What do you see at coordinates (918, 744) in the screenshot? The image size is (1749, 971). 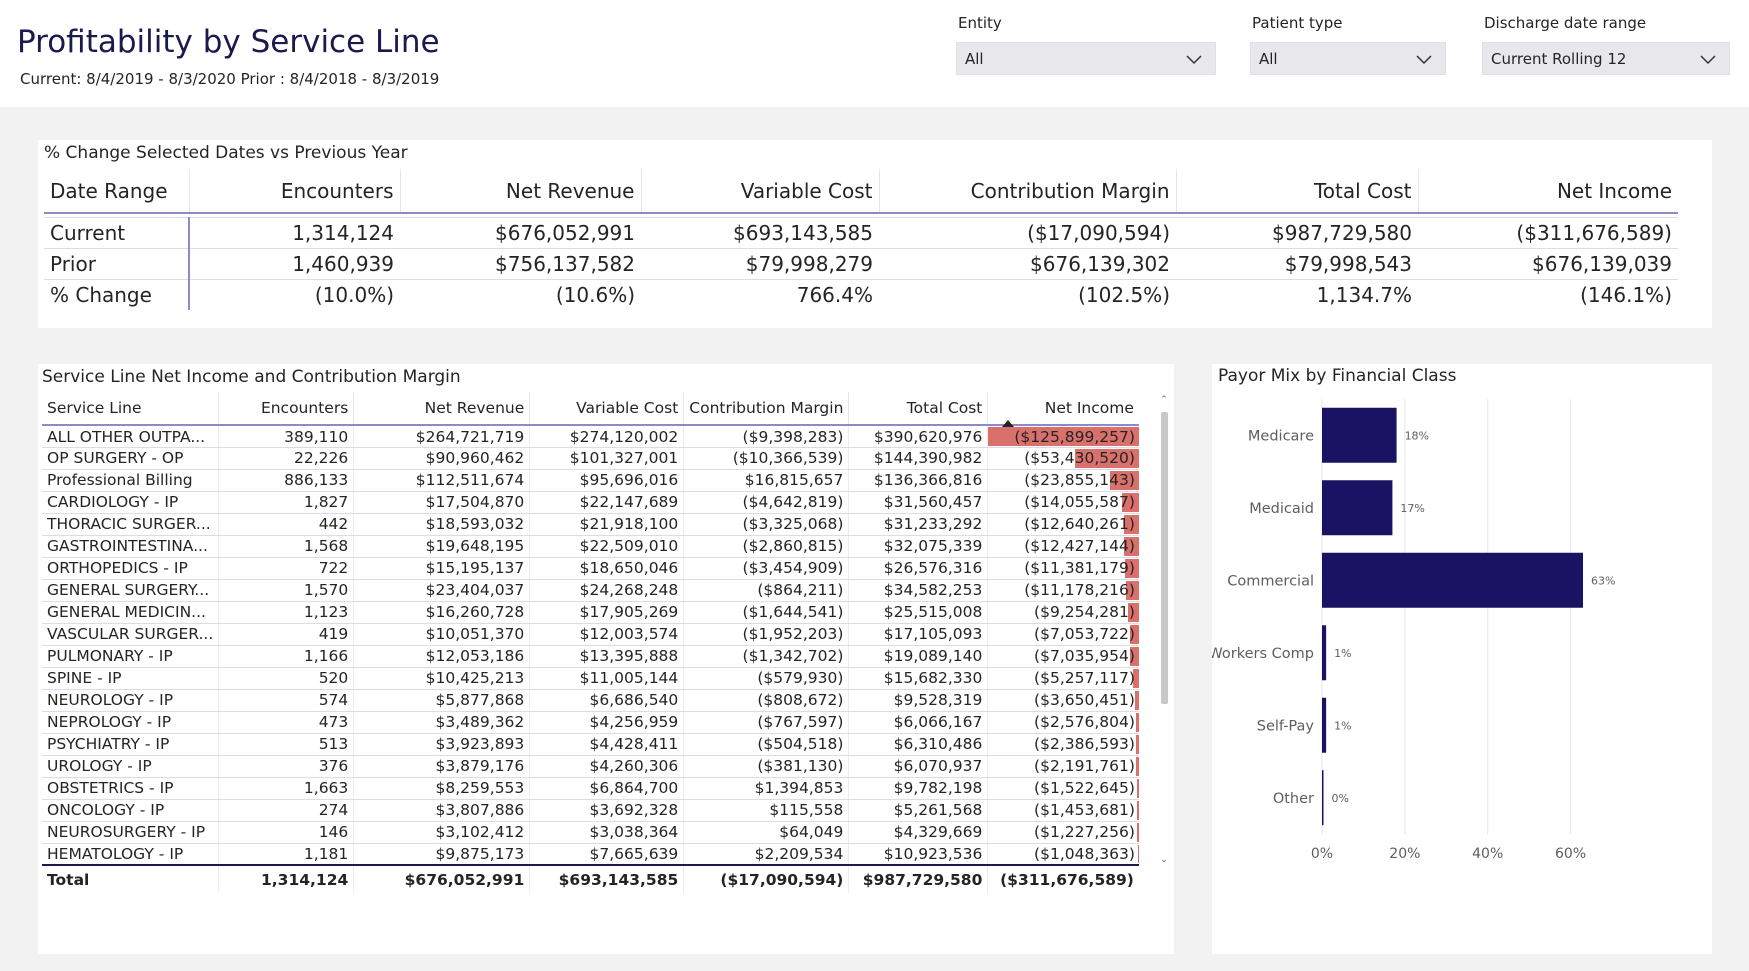 I see `service-line-cell: $6,310,486` at bounding box center [918, 744].